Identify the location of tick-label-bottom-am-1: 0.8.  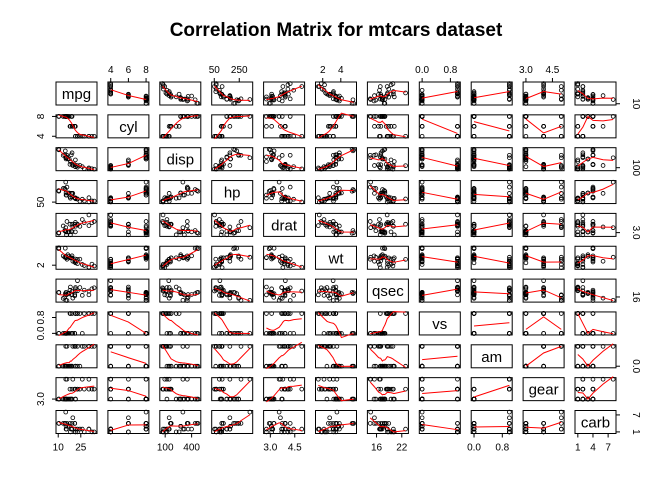
(502, 448).